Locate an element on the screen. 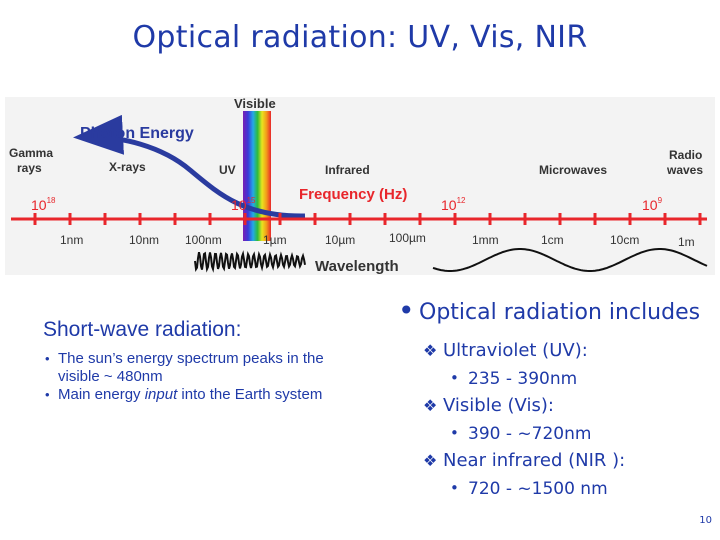  wavelength-tick-10nm: 10nm is located at coordinates (144, 240).